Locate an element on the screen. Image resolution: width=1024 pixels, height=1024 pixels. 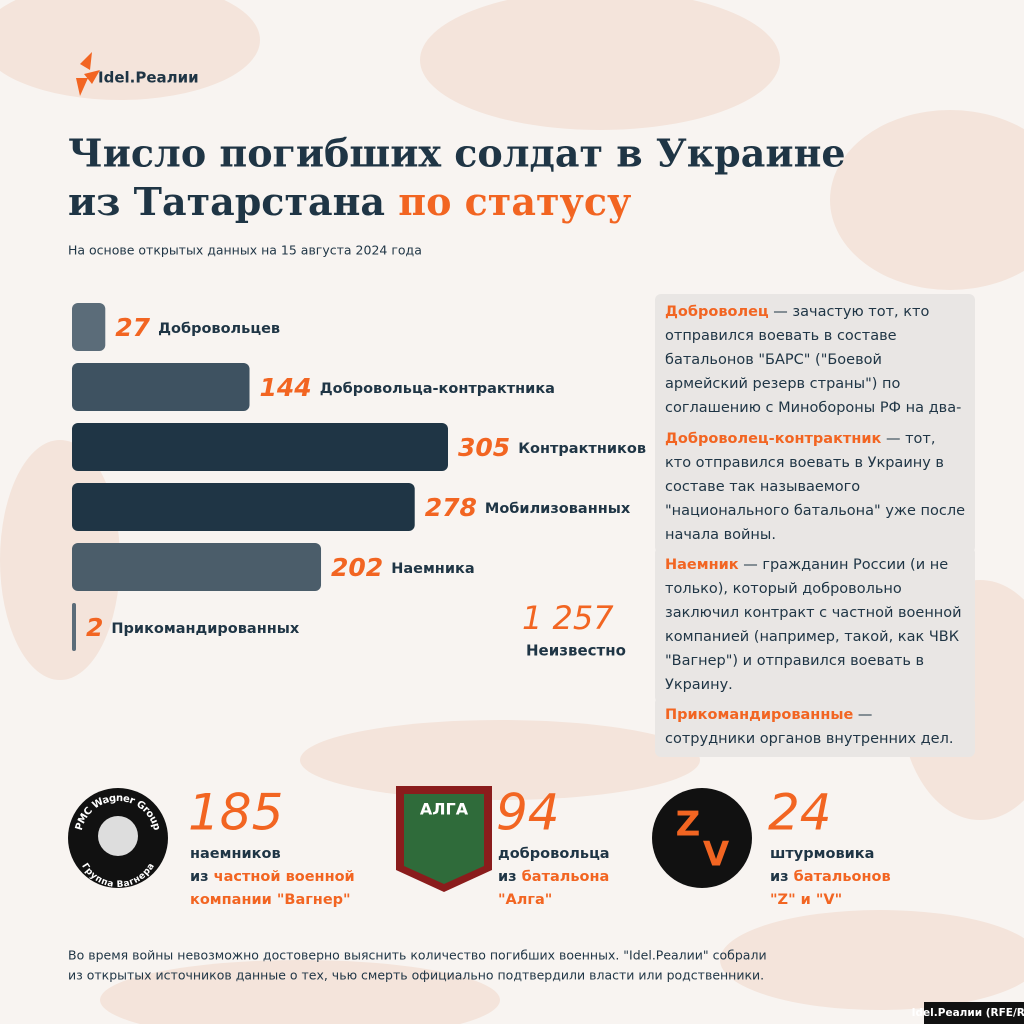
category-label: Добровольца-контрактника is located at coordinates (437, 389).